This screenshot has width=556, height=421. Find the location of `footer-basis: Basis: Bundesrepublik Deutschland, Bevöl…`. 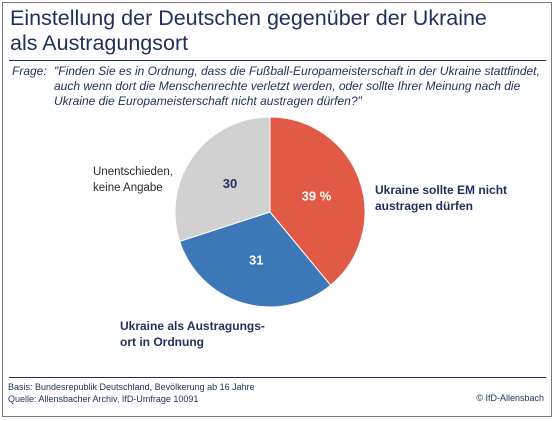

footer-basis: Basis: Bundesrepublik Deutschland, Bevöl… is located at coordinates (131, 387).